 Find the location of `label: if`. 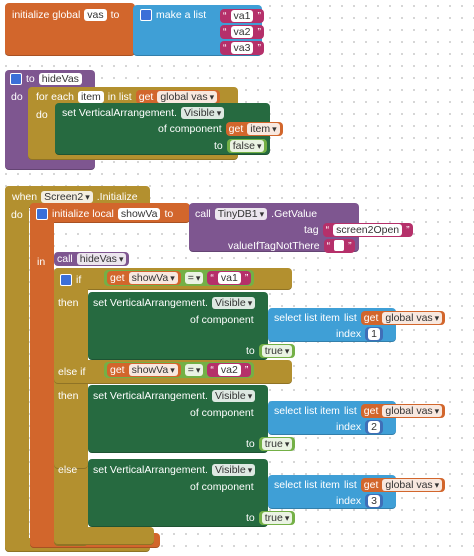

label: if is located at coordinates (79, 279).